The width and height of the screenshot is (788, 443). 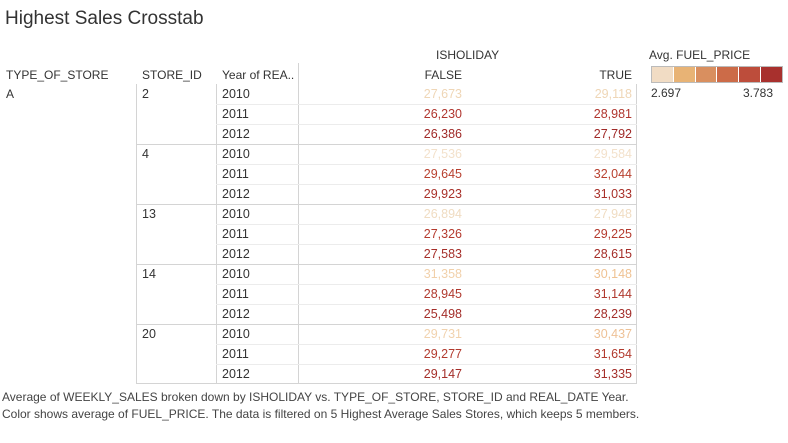 I want to click on value-cell-false: 27,673, so click(x=442, y=94).